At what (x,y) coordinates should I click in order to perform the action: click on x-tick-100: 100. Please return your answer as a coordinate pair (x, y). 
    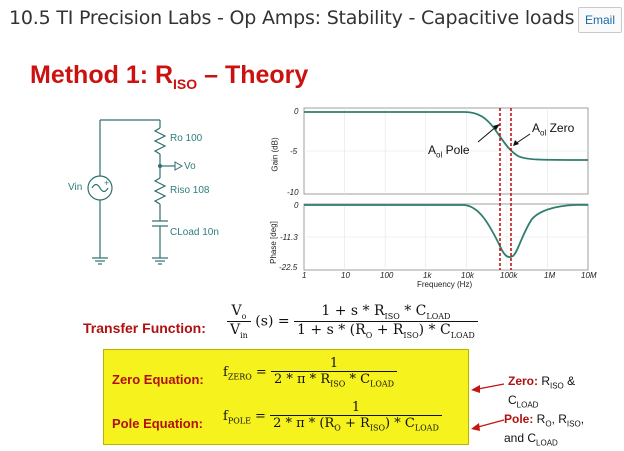
    Looking at the image, I should click on (387, 275).